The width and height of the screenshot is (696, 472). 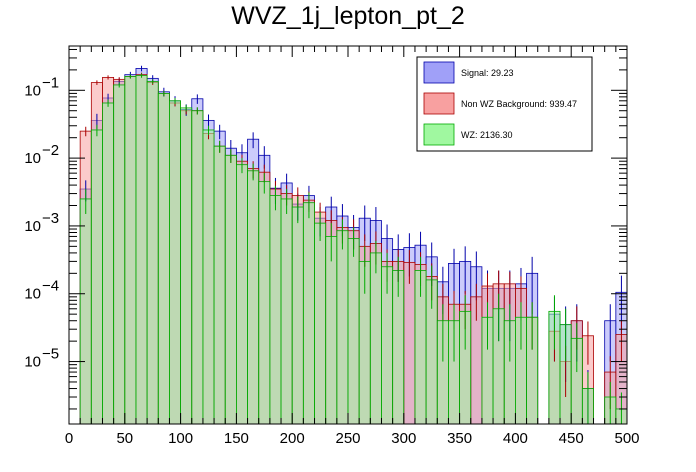 I want to click on bar-s2-b4, so click(x=130, y=250).